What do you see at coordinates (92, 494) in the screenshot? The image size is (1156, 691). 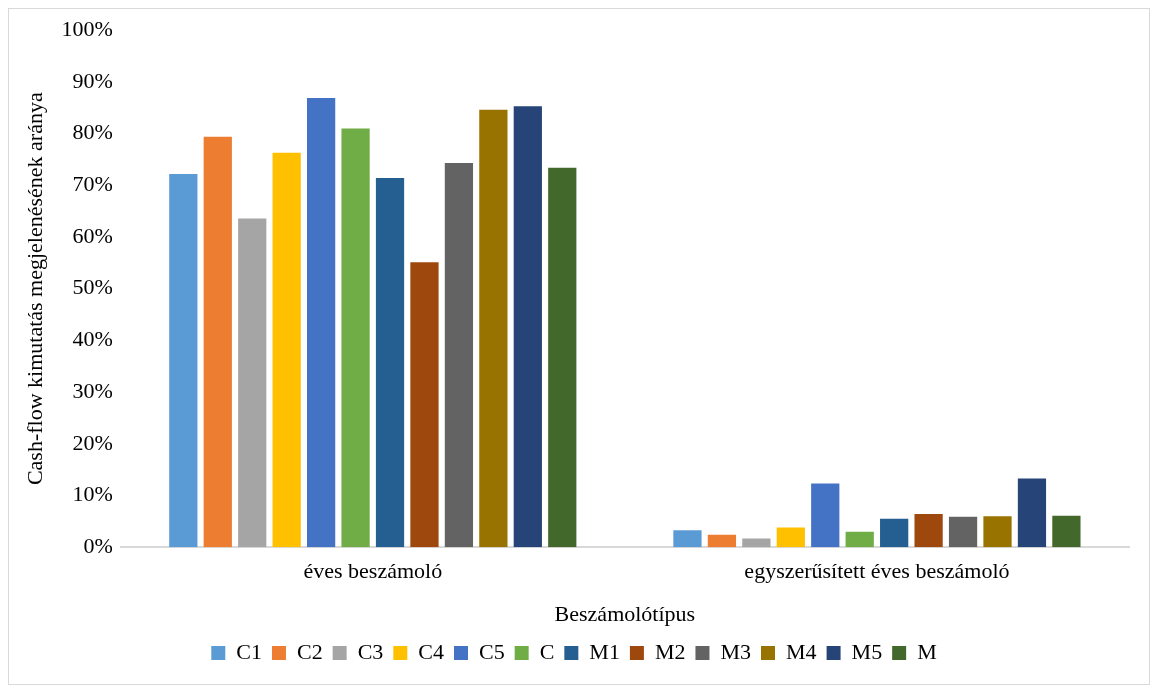 I see `y-tick-label: 10%` at bounding box center [92, 494].